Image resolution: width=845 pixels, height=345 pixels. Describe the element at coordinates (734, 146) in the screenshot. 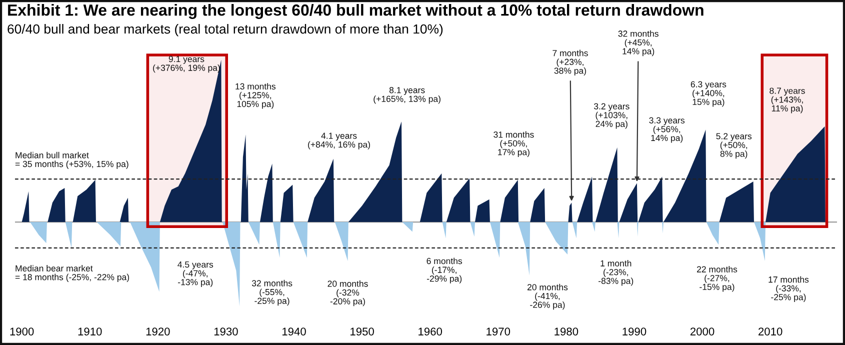

I see `annotation: 5.2 years (+50%, 8% pa)` at that location.